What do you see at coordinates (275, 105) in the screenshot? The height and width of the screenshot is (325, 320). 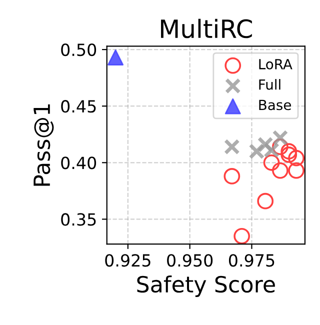 I see `legend-label: Base` at bounding box center [275, 105].